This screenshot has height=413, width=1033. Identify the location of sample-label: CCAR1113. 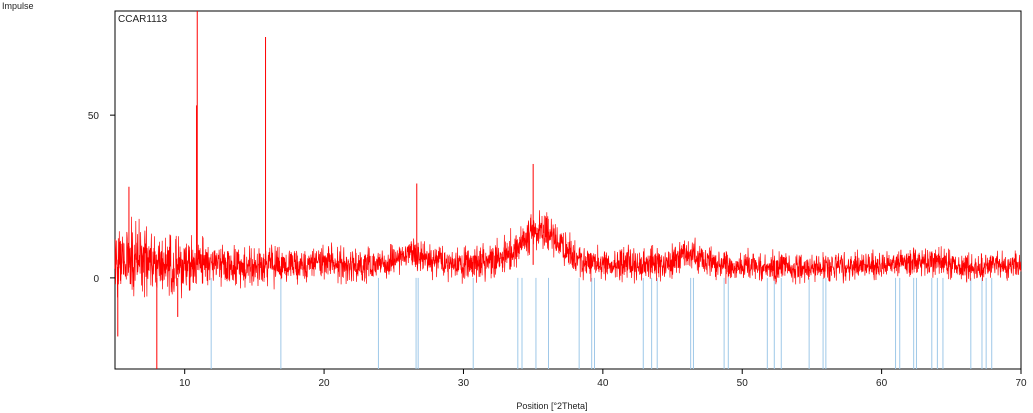
(143, 19).